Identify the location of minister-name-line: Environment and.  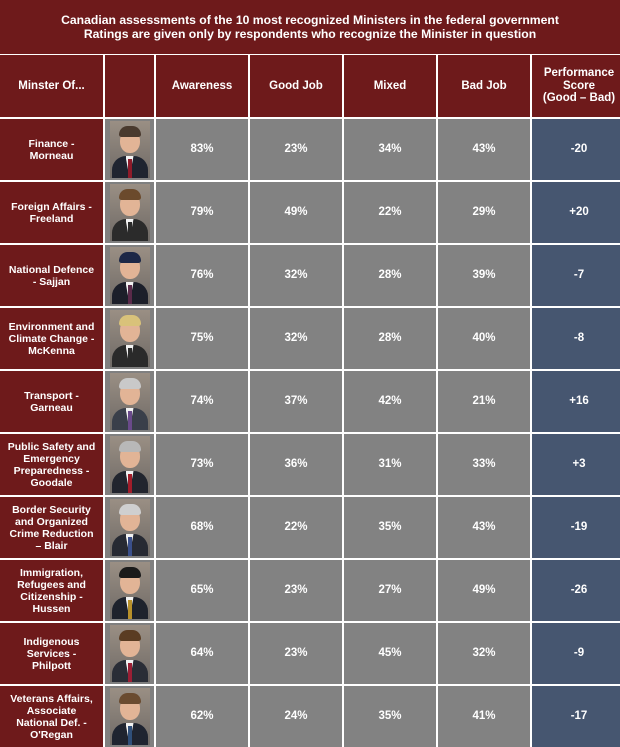
(51, 326).